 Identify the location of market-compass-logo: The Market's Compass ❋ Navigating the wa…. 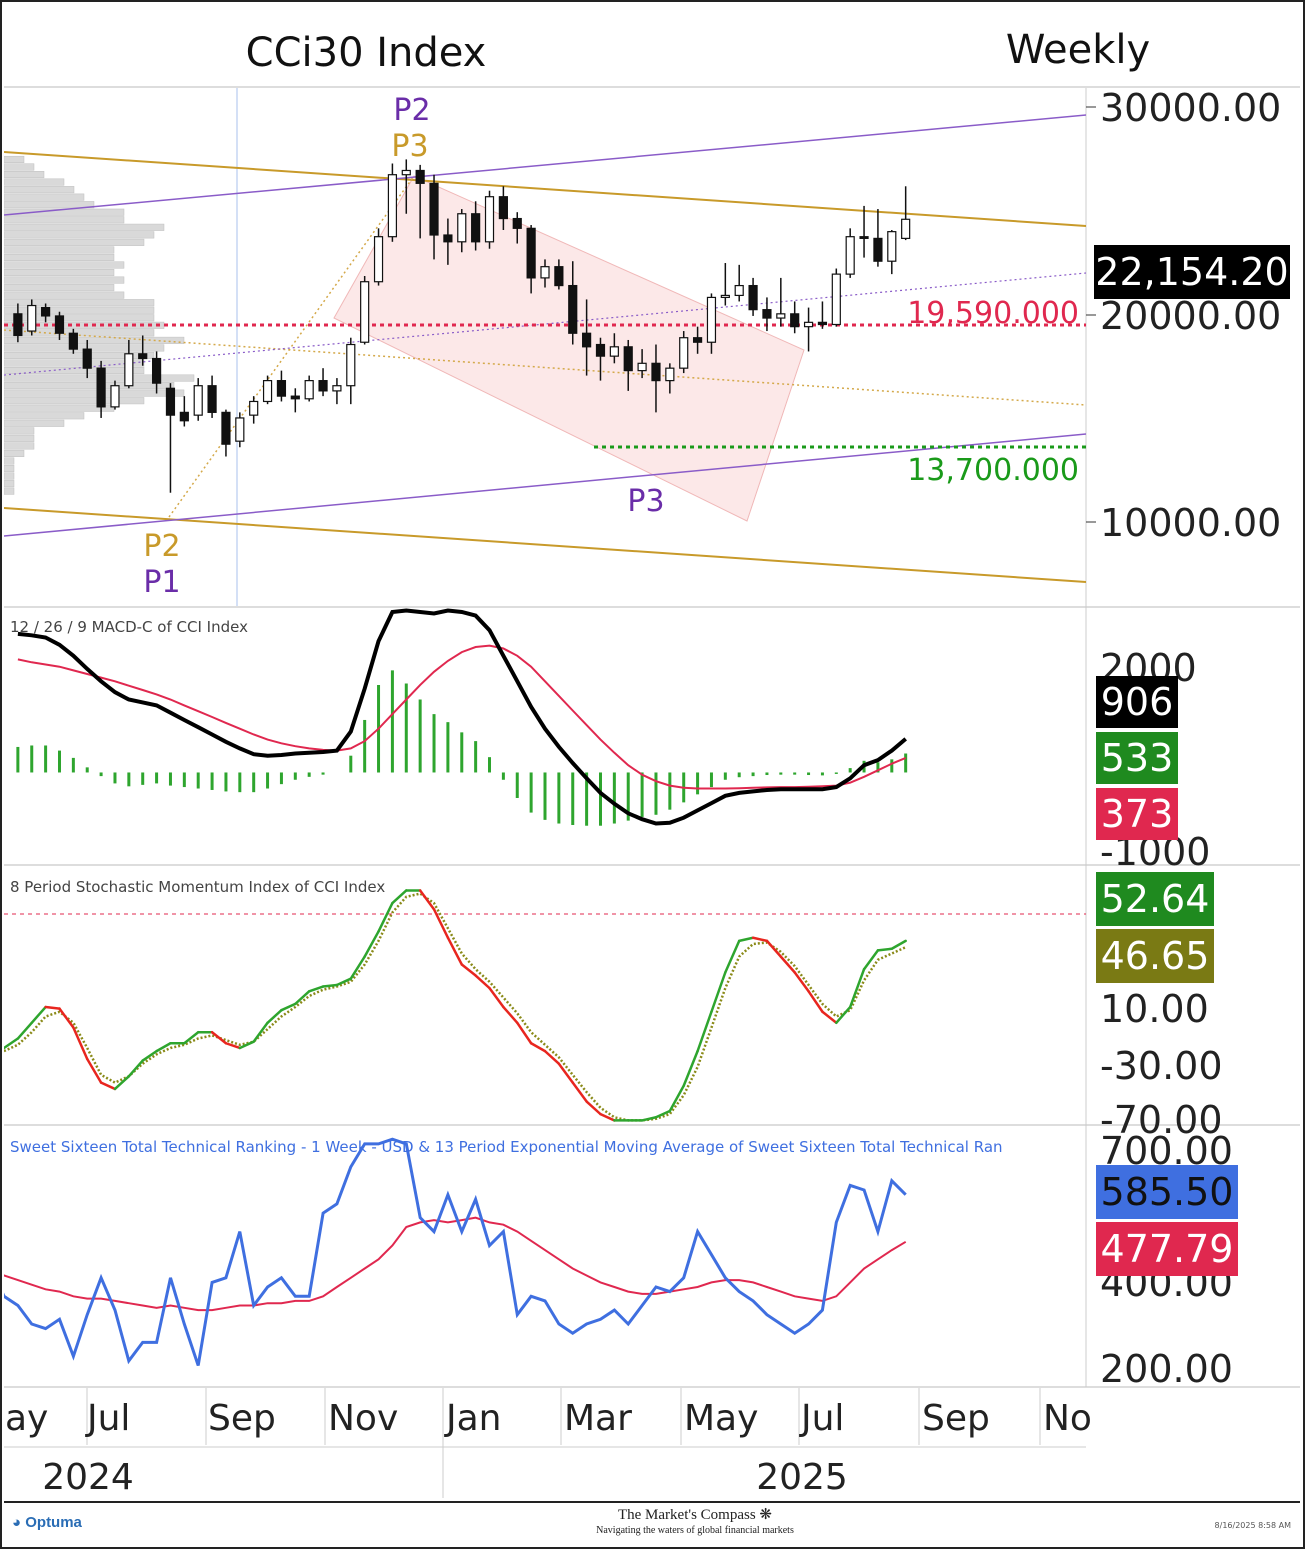
(695, 1523).